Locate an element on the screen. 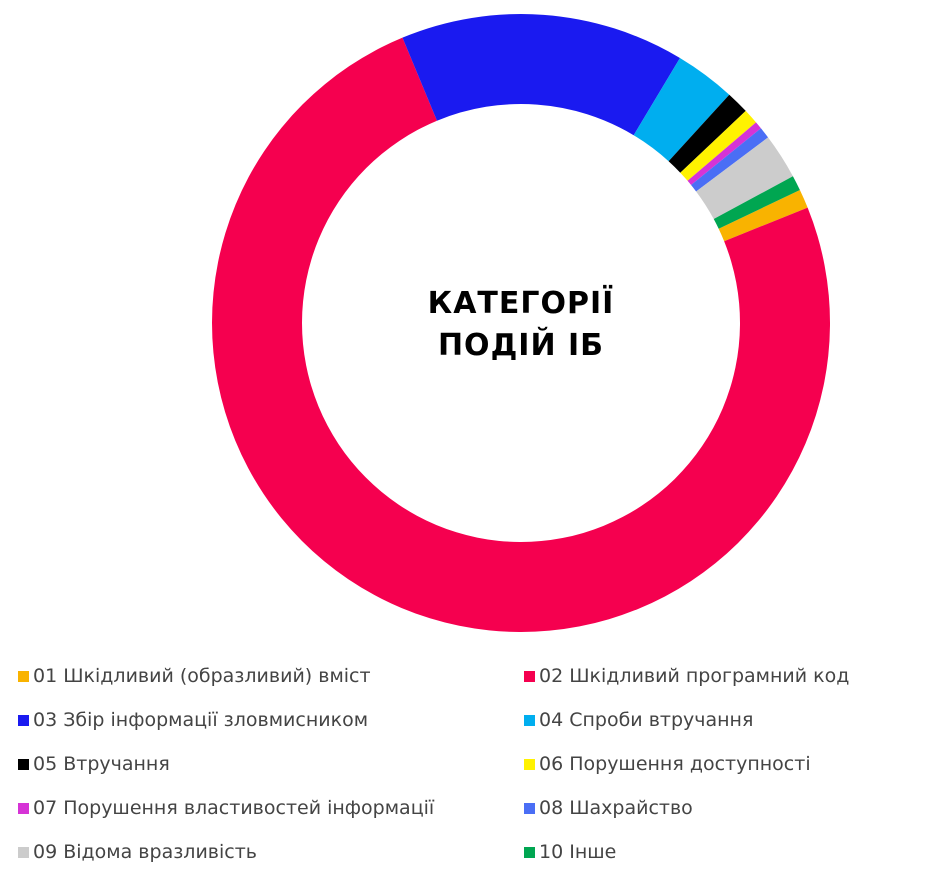  legend-label-04: 04 Спроби втручання is located at coordinates (646, 720).